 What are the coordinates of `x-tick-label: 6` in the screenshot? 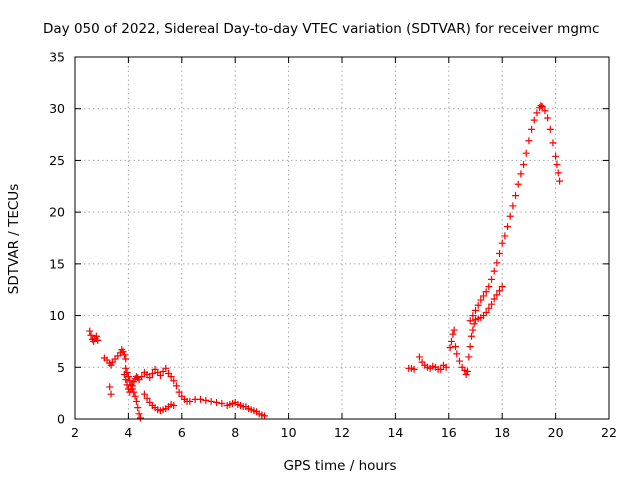 It's located at (182, 432).